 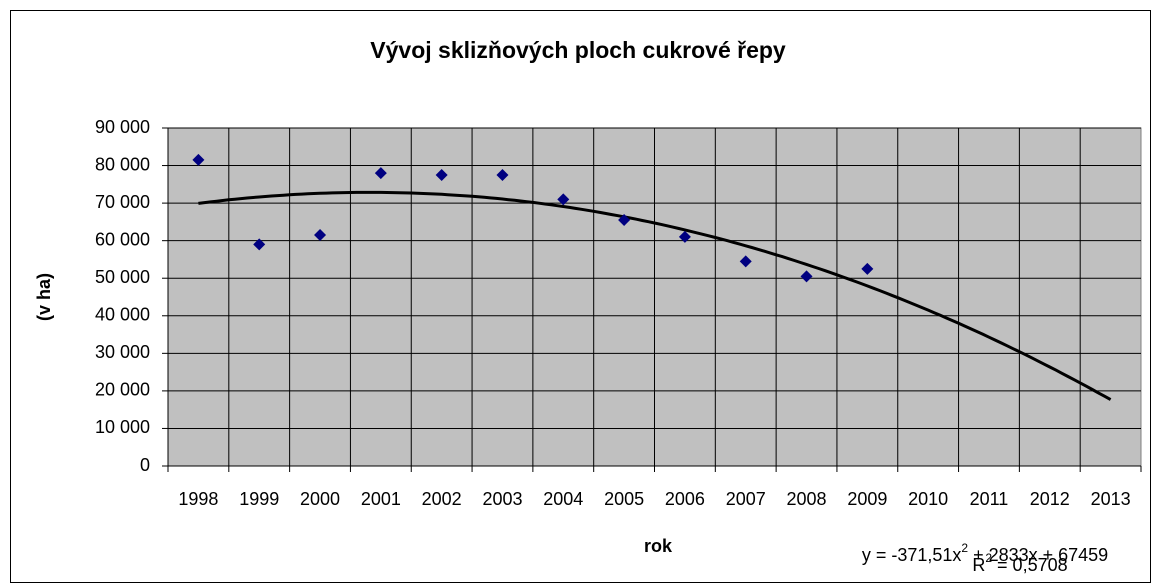 What do you see at coordinates (259, 499) in the screenshot?
I see `x-tick-label: 1999` at bounding box center [259, 499].